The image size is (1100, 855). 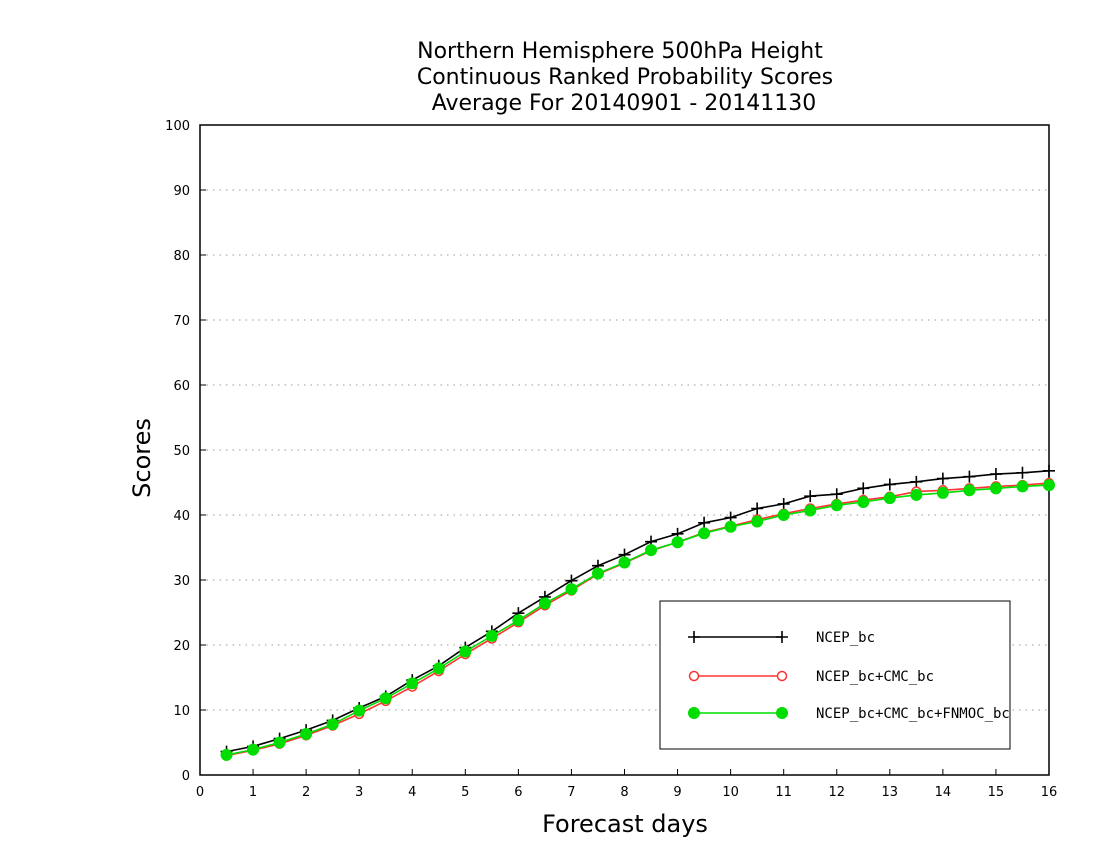 What do you see at coordinates (465, 792) in the screenshot?
I see `x-tick-label: 5` at bounding box center [465, 792].